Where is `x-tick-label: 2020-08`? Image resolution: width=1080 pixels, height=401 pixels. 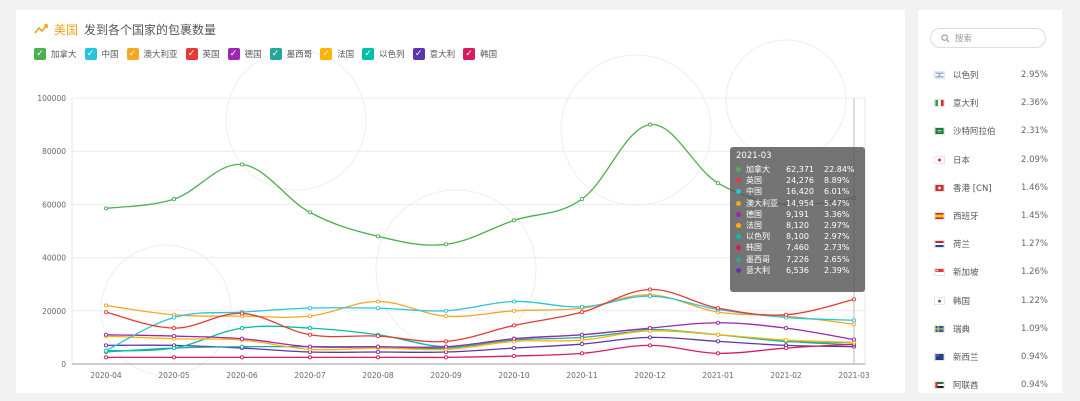
x-tick-label: 2020-08 is located at coordinates (378, 375).